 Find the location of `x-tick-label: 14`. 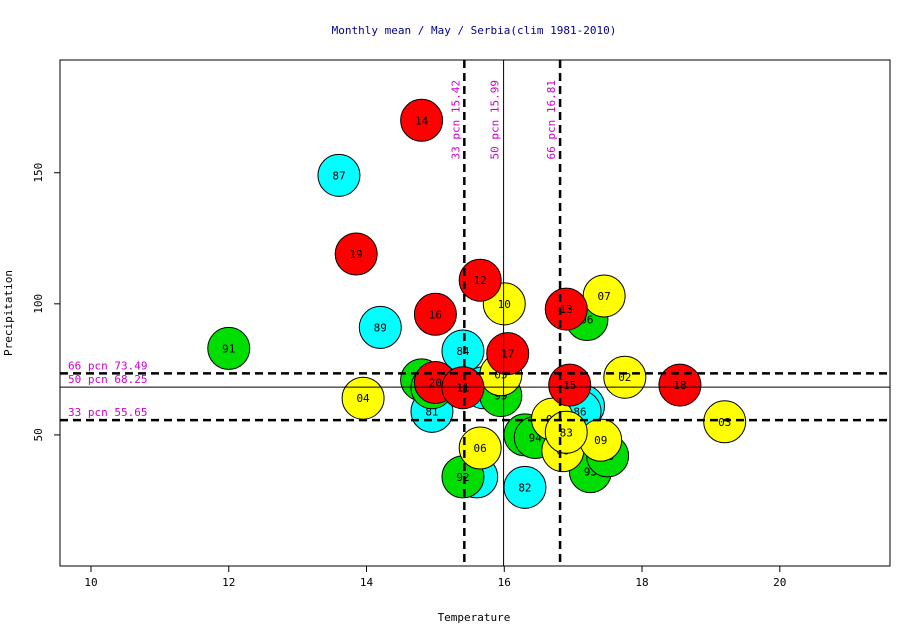

x-tick-label: 14 is located at coordinates (367, 582).